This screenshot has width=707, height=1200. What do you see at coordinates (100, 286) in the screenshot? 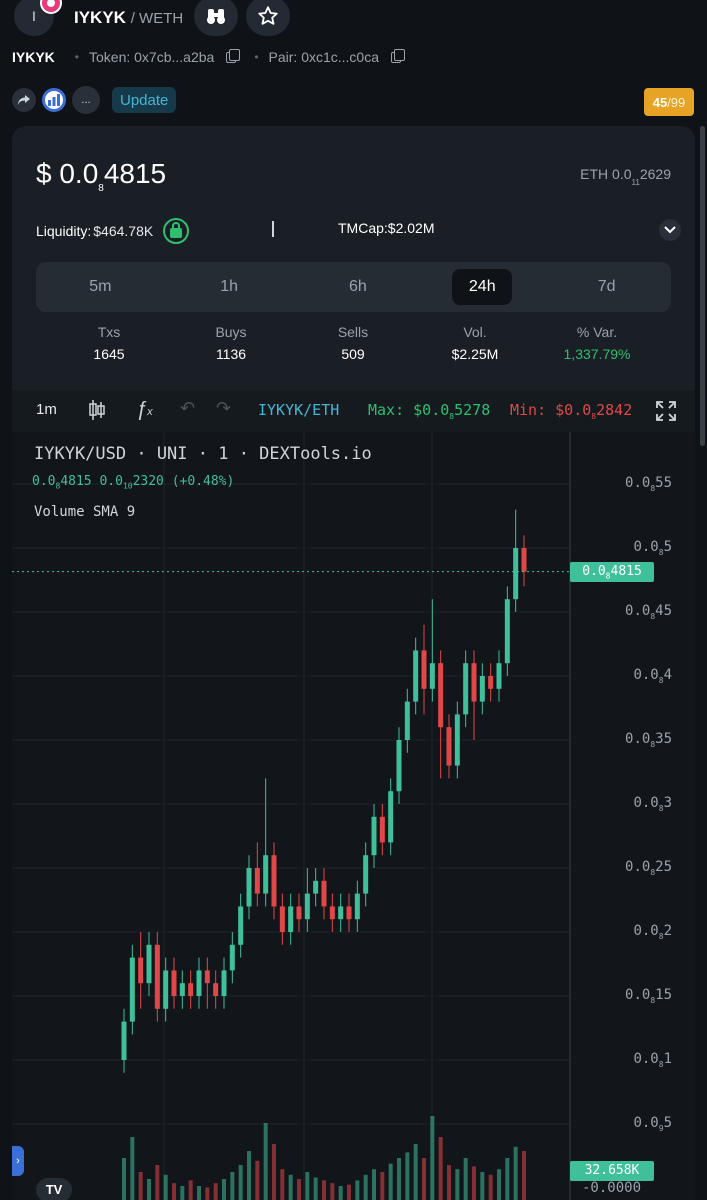
I see `tab-5m: 5m` at bounding box center [100, 286].